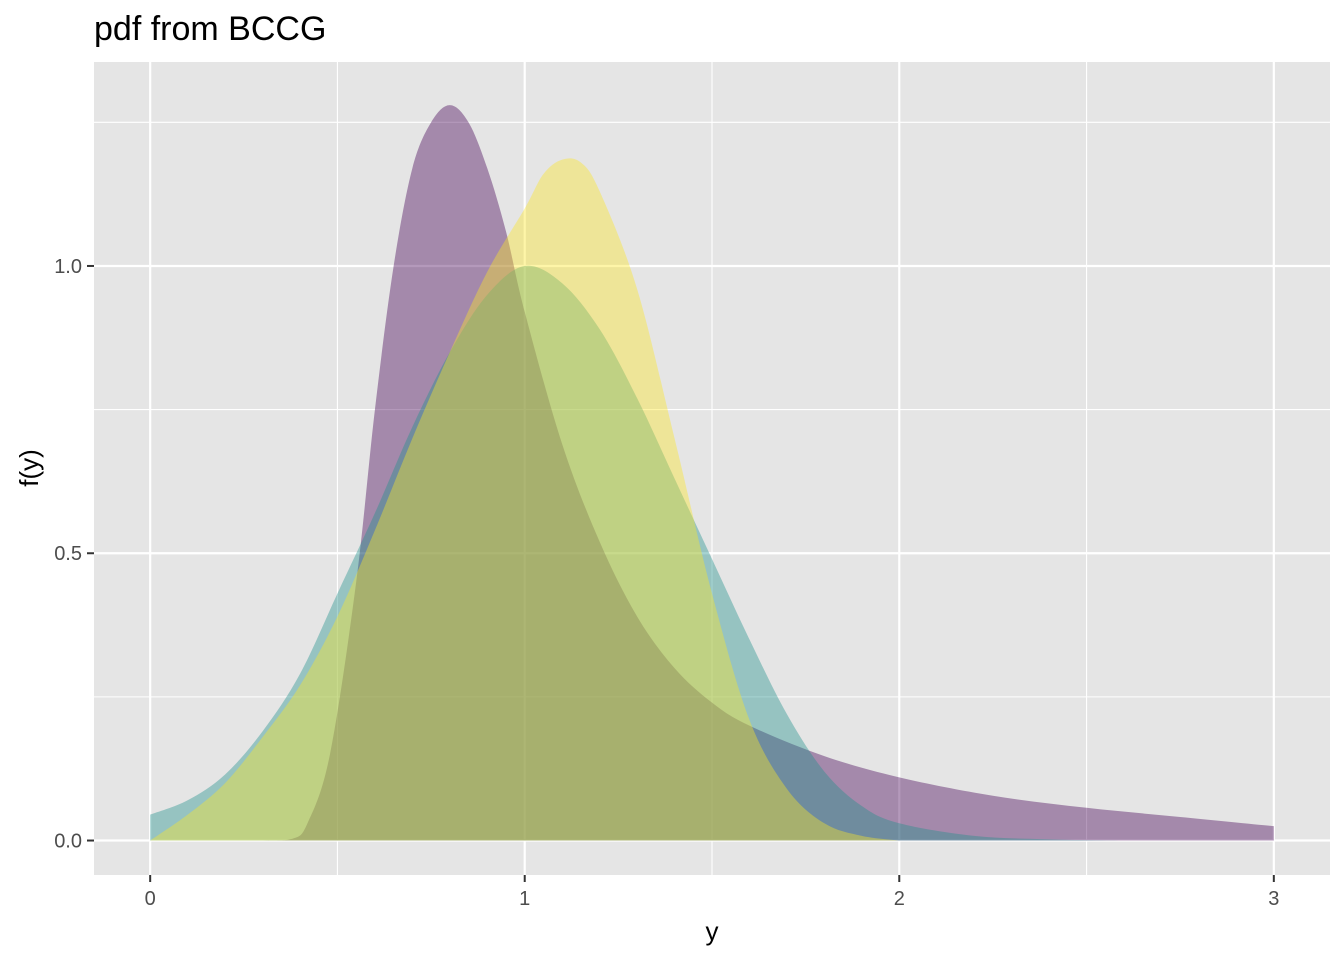 The image size is (1344, 960). What do you see at coordinates (68, 267) in the screenshot?
I see `y-tick-label: 1.0` at bounding box center [68, 267].